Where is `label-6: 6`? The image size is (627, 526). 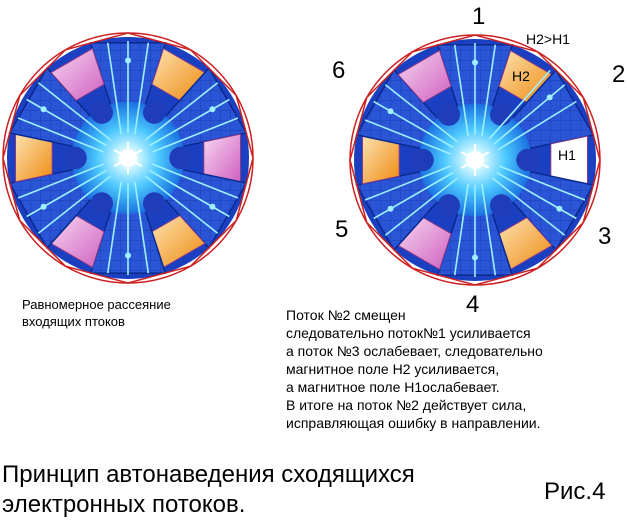
label-6: 6 is located at coordinates (338, 70).